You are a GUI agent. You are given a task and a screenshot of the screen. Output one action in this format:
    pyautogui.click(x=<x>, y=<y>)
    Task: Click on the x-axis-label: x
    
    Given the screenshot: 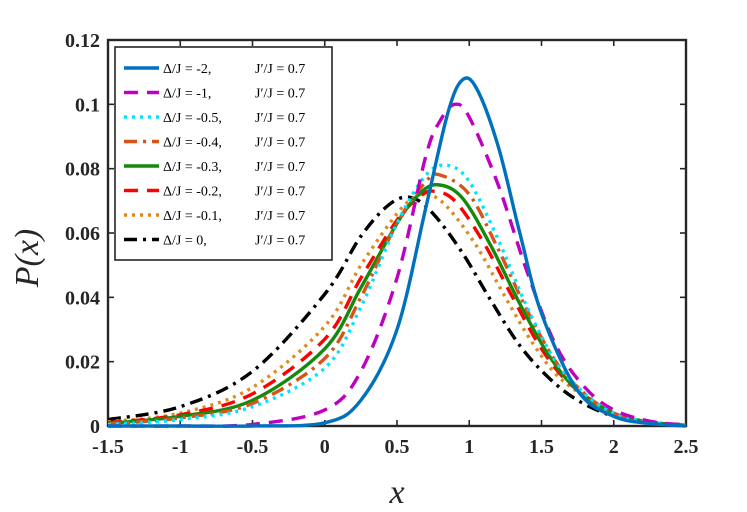 What is the action you would take?
    pyautogui.click(x=396, y=492)
    